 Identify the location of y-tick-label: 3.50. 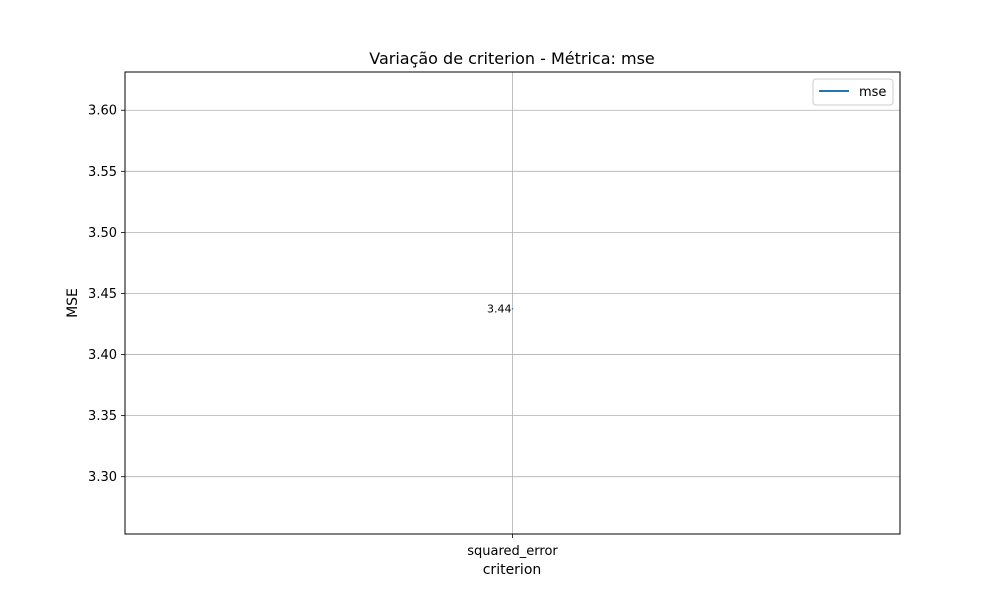
(102, 233).